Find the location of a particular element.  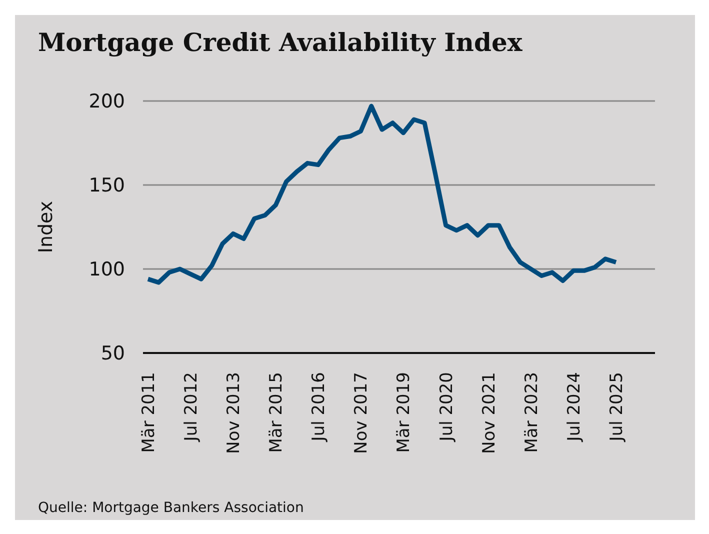

x-tick-label: Mär 2015 is located at coordinates (276, 412).